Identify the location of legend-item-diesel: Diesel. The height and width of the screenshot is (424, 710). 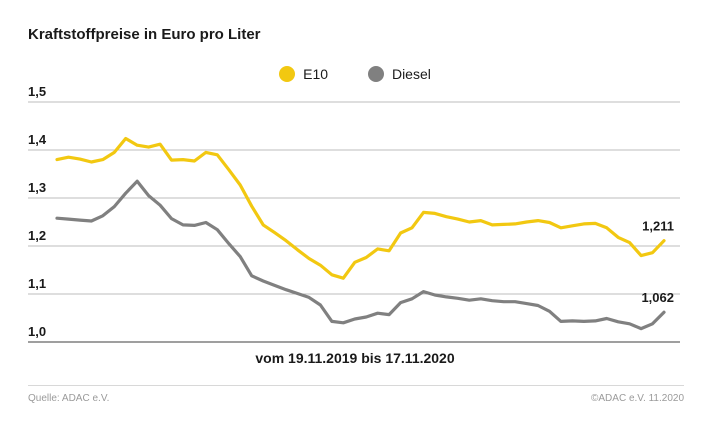
(399, 74).